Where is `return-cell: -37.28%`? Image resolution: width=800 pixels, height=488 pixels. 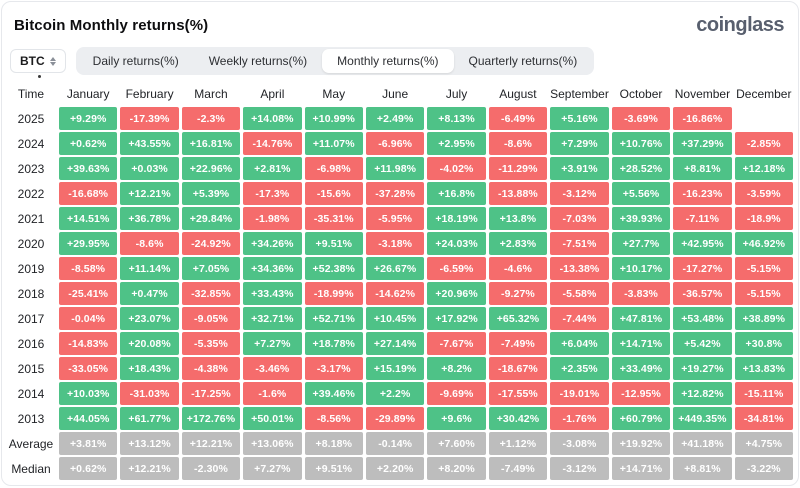
return-cell: -37.28% is located at coordinates (395, 193).